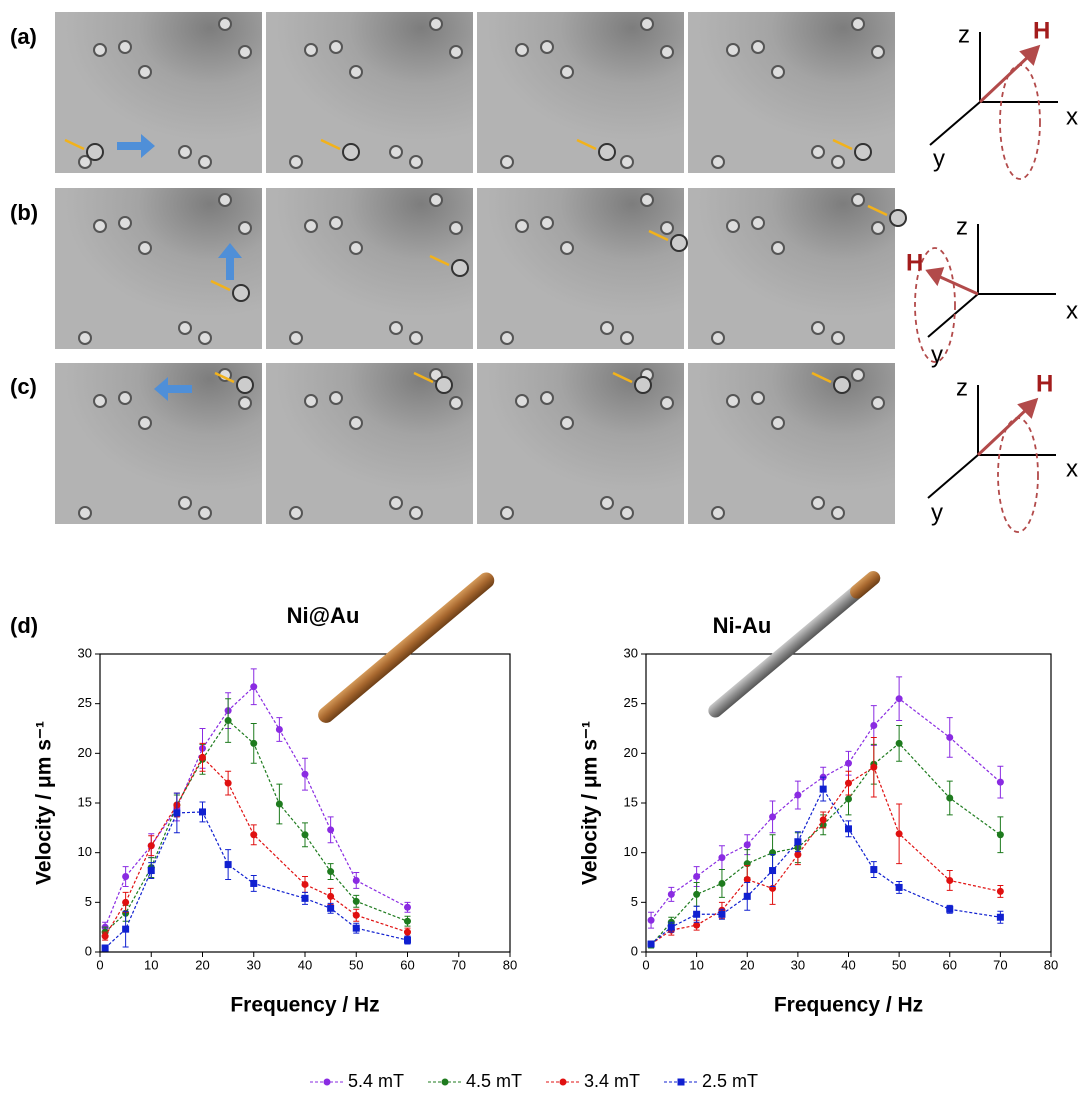  I want to click on chart-title: Ni-Au, so click(742, 625).